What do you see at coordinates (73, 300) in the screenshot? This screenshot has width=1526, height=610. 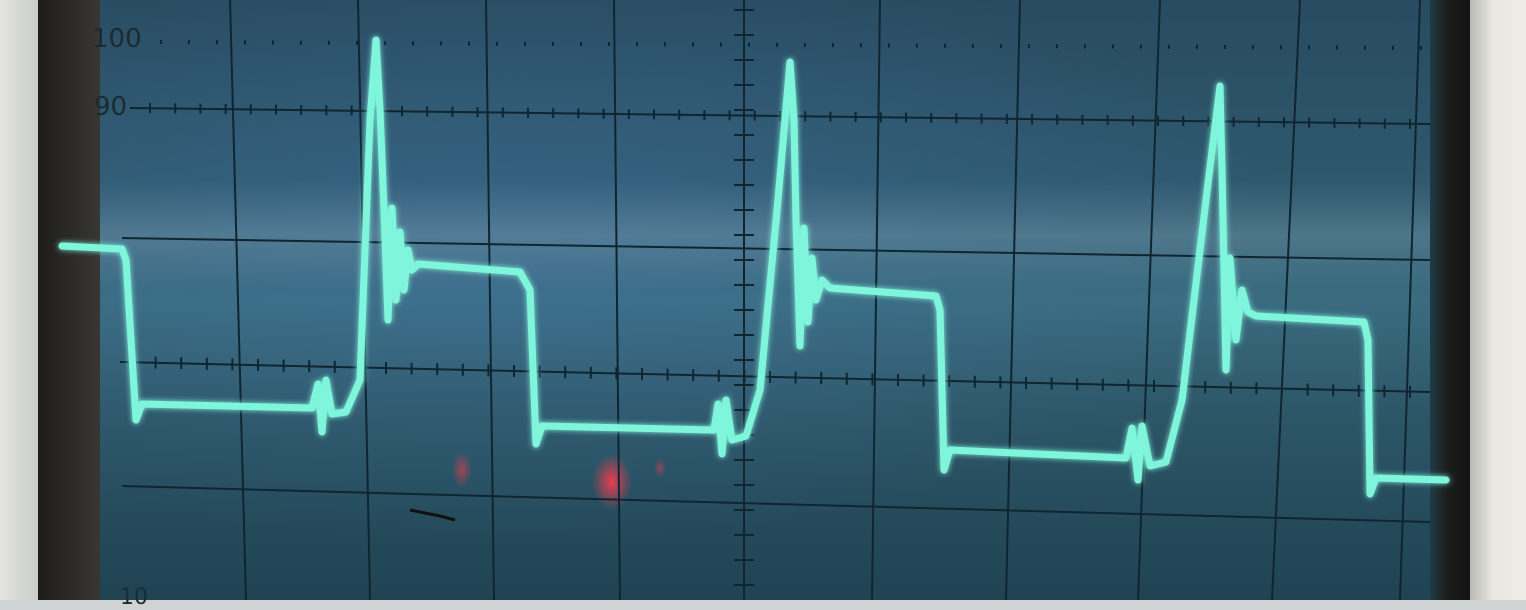 I see `screen-frame-left` at bounding box center [73, 300].